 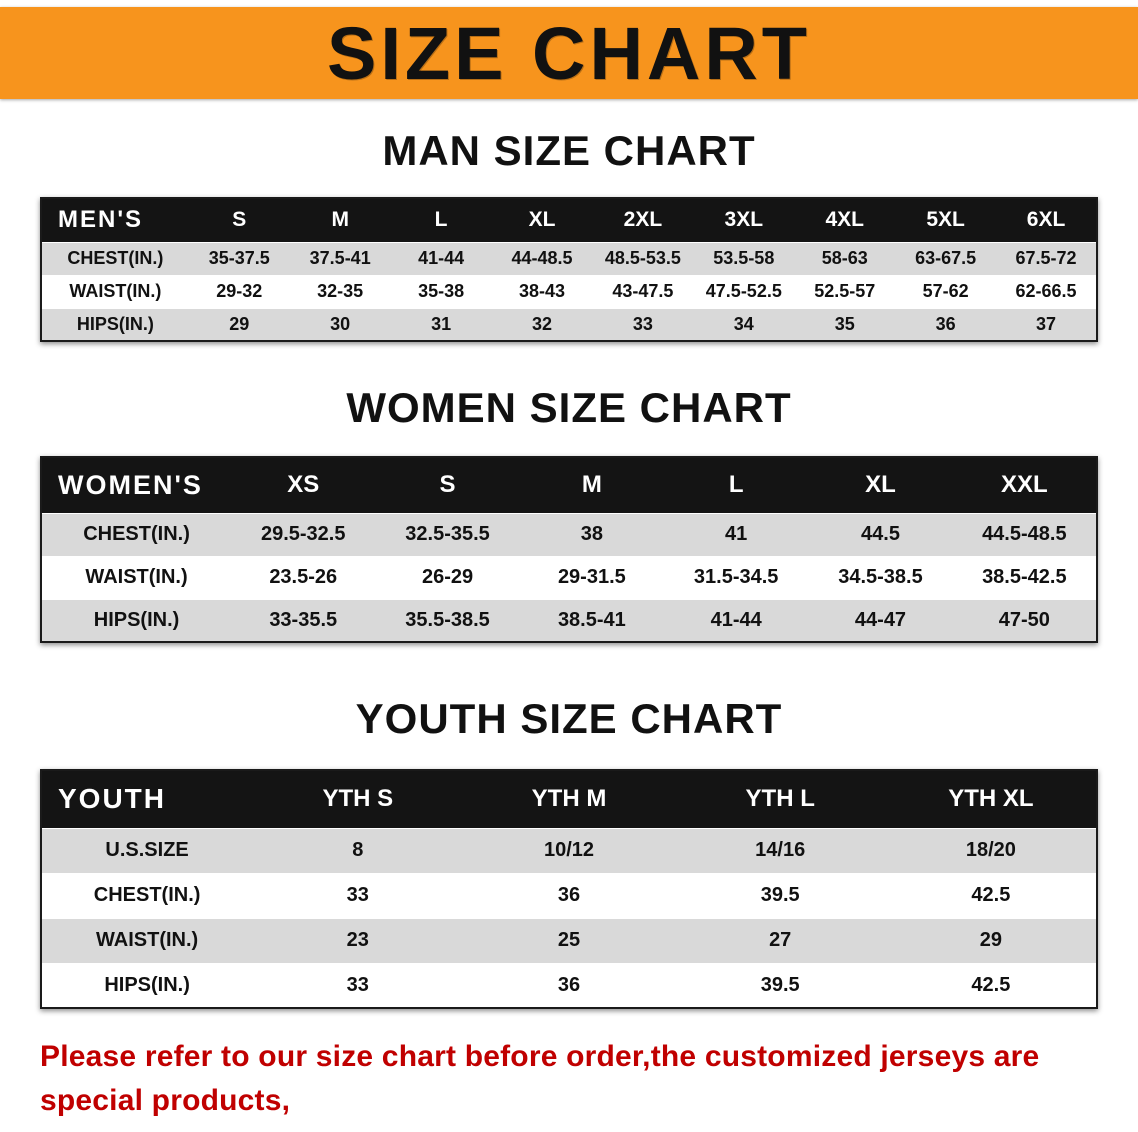 I want to click on size-value: 38.5-42.5, so click(x=1024, y=577).